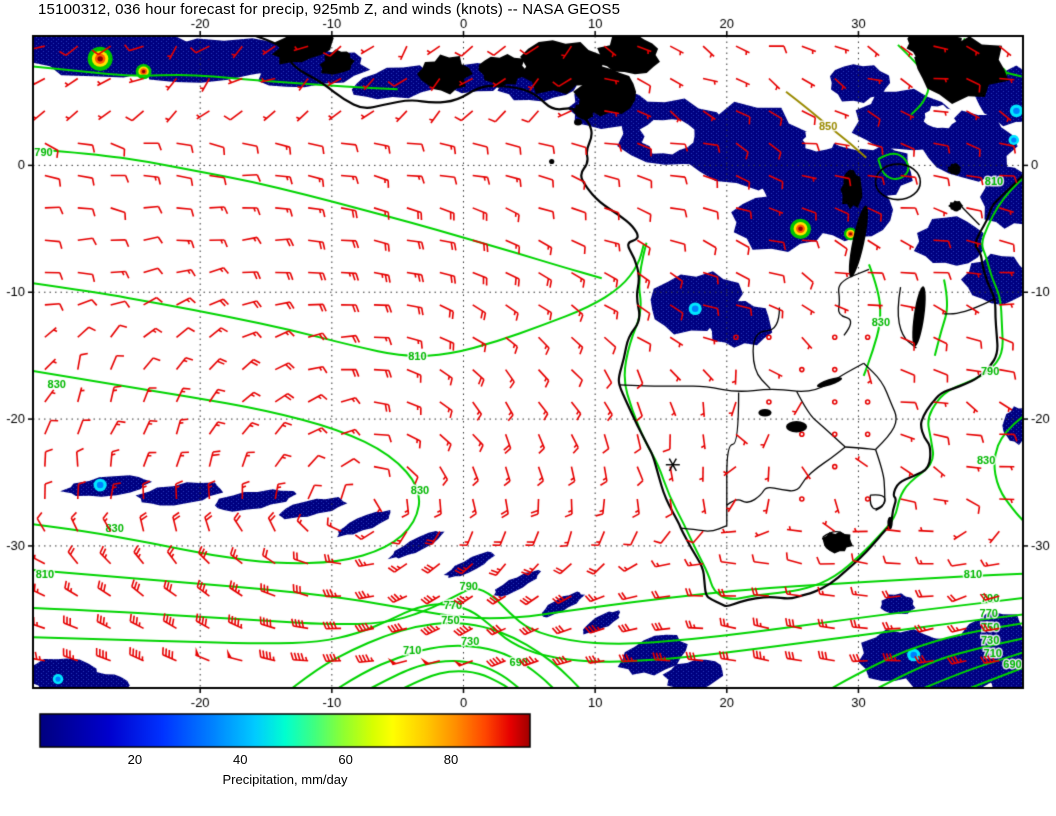 The width and height of the screenshot is (1056, 816). Describe the element at coordinates (285, 779) in the screenshot. I see `colorbar-caption: Precipitation, mm/day` at that location.